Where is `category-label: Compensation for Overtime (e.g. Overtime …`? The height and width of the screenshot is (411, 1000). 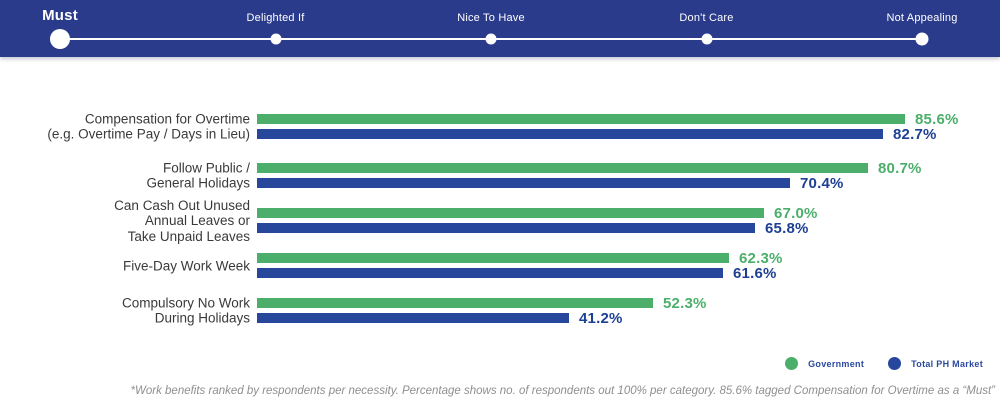
category-label: Compensation for Overtime (e.g. Overtime … is located at coordinates (148, 126).